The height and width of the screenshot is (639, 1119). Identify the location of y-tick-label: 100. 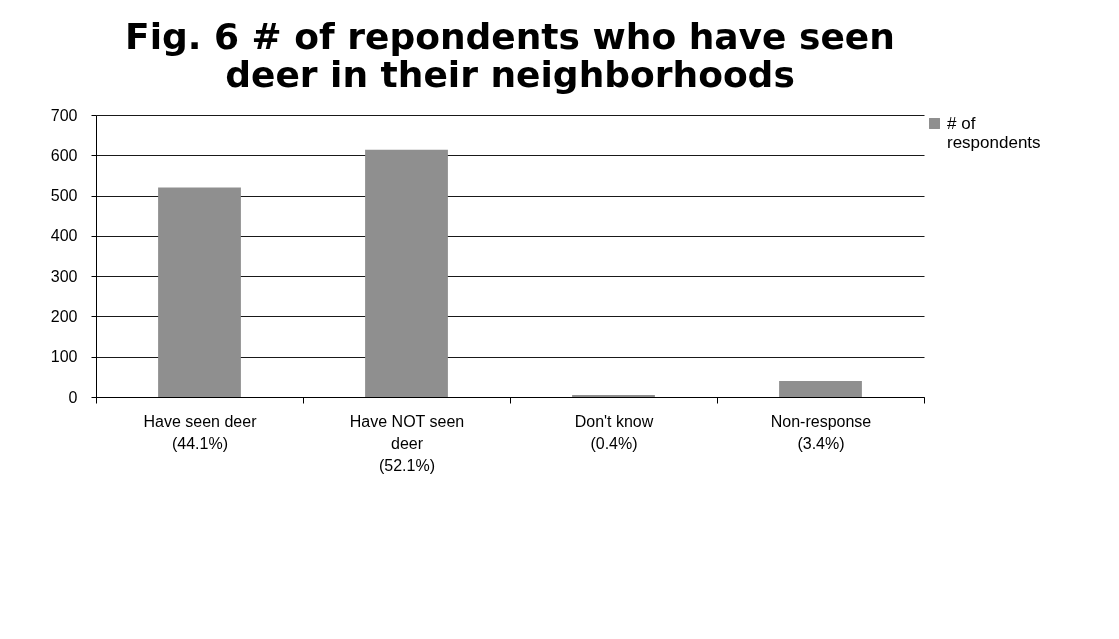
(64, 357).